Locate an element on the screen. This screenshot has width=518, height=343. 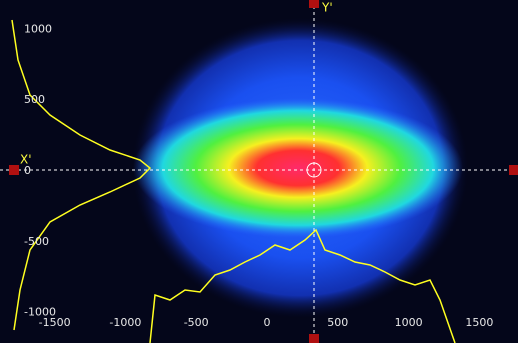
y-tick-label: -1000 is located at coordinates (40, 312).